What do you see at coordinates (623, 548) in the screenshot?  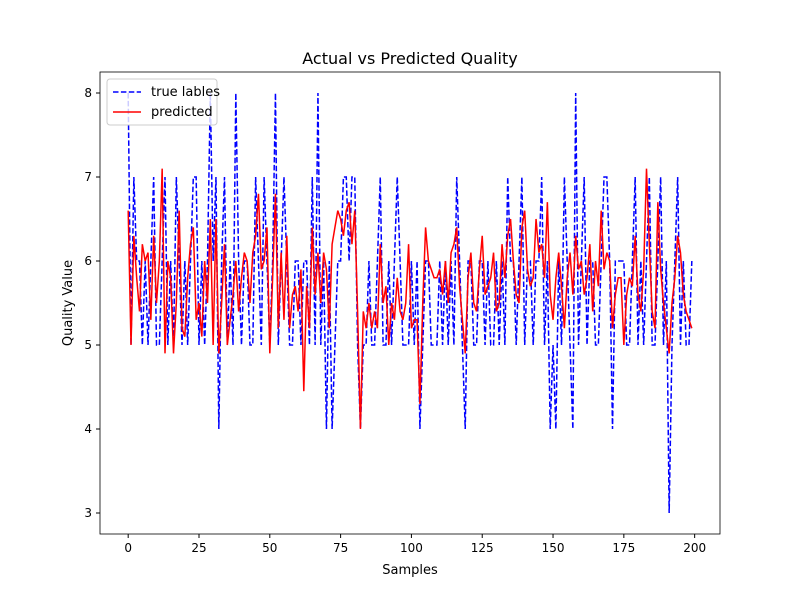 I see `x-tick-label: 175` at bounding box center [623, 548].